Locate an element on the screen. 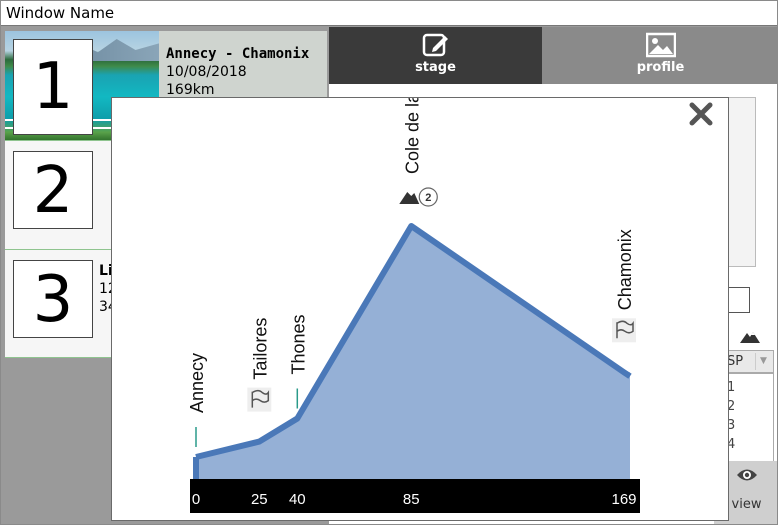  sp-option: 1 is located at coordinates (731, 387).